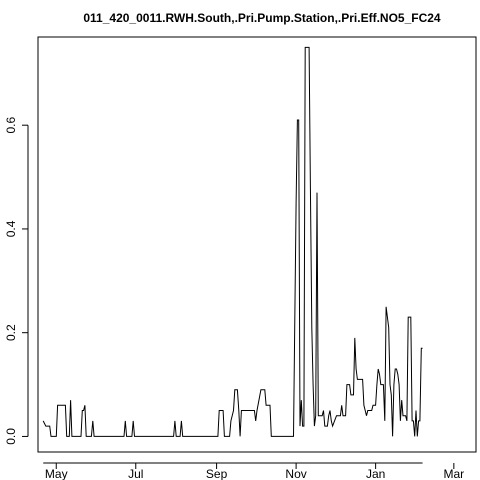 This screenshot has height=480, width=480. What do you see at coordinates (11, 436) in the screenshot?
I see `y-tick-label: 0.0` at bounding box center [11, 436].